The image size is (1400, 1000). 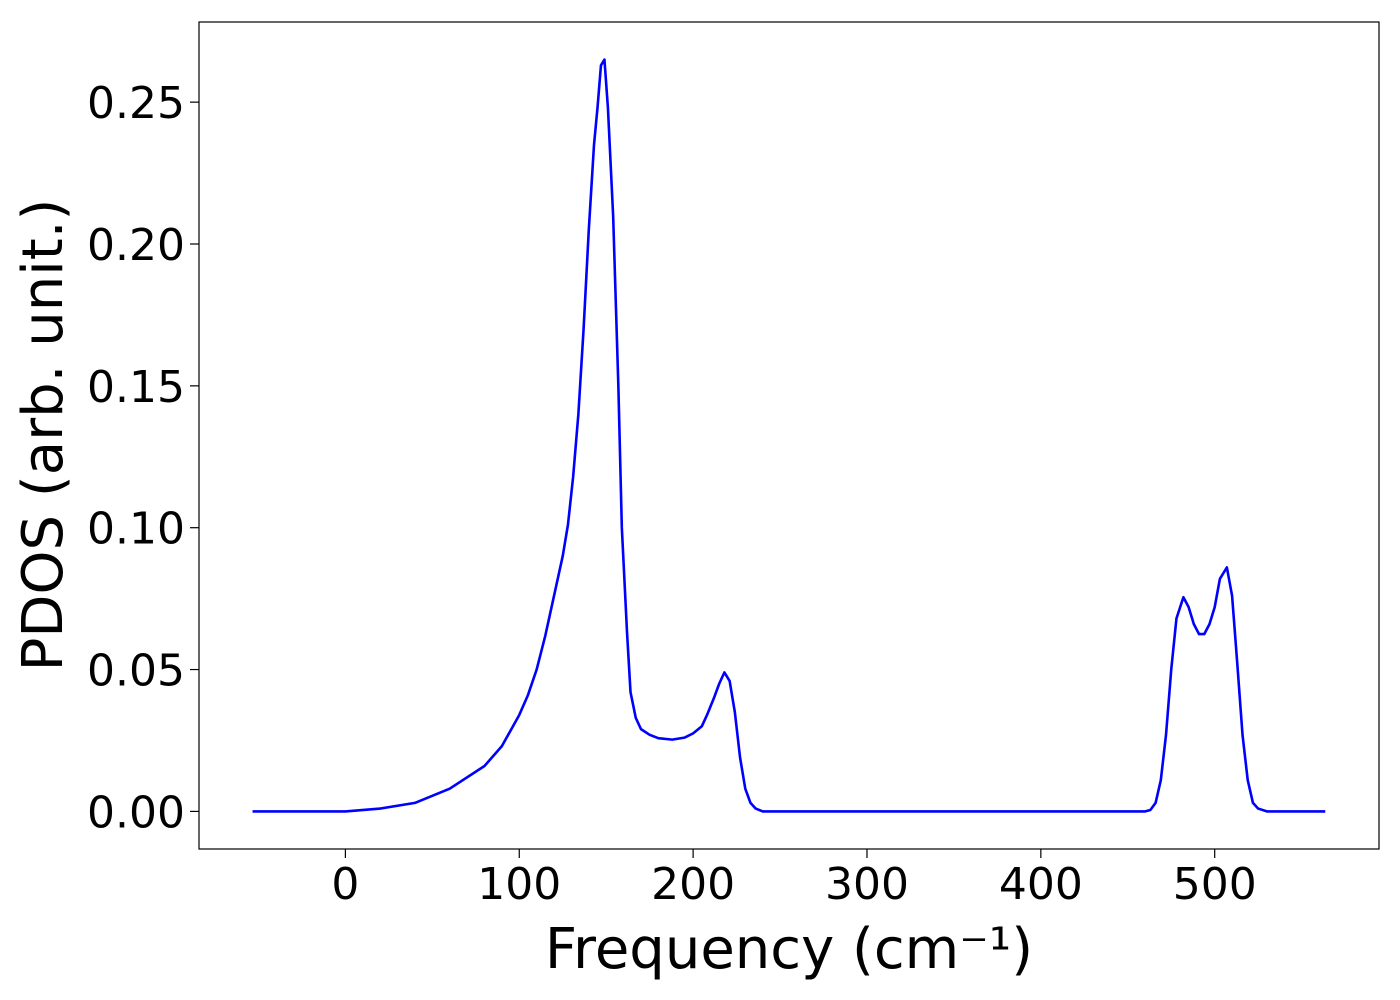 What do you see at coordinates (1041, 884) in the screenshot?
I see `x-tick-label: 400` at bounding box center [1041, 884].